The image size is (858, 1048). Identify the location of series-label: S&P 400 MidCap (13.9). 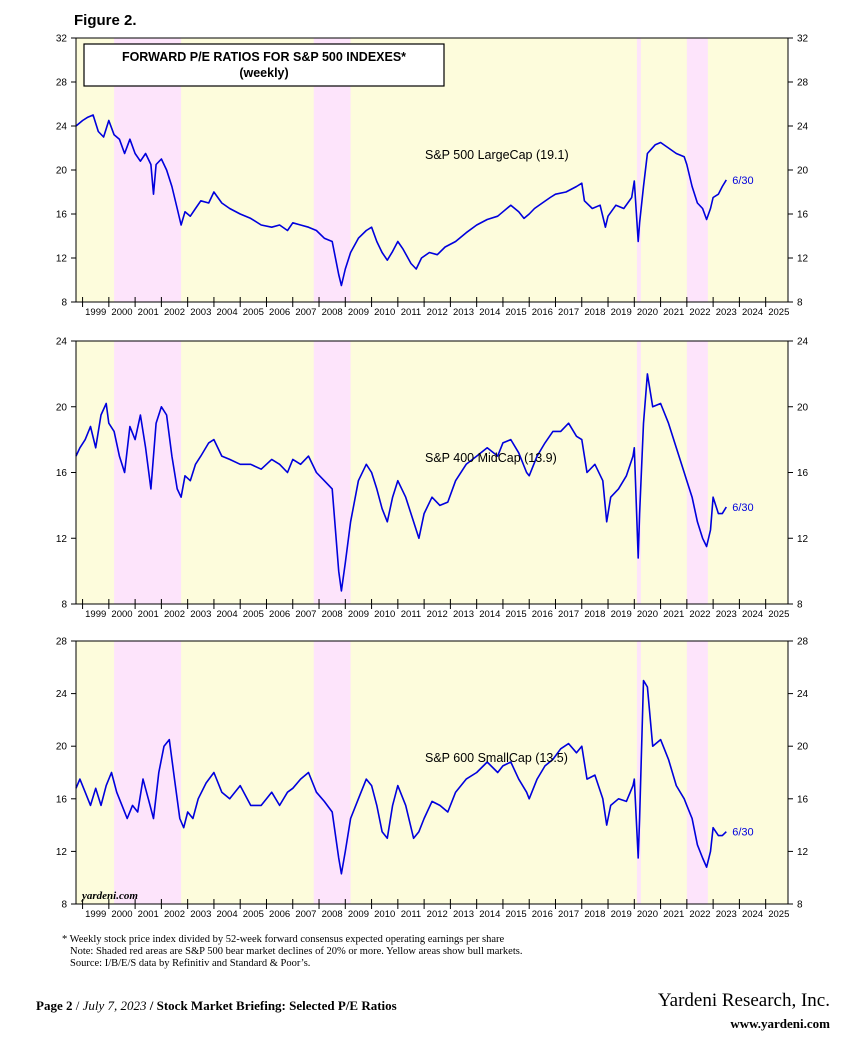
(491, 458).